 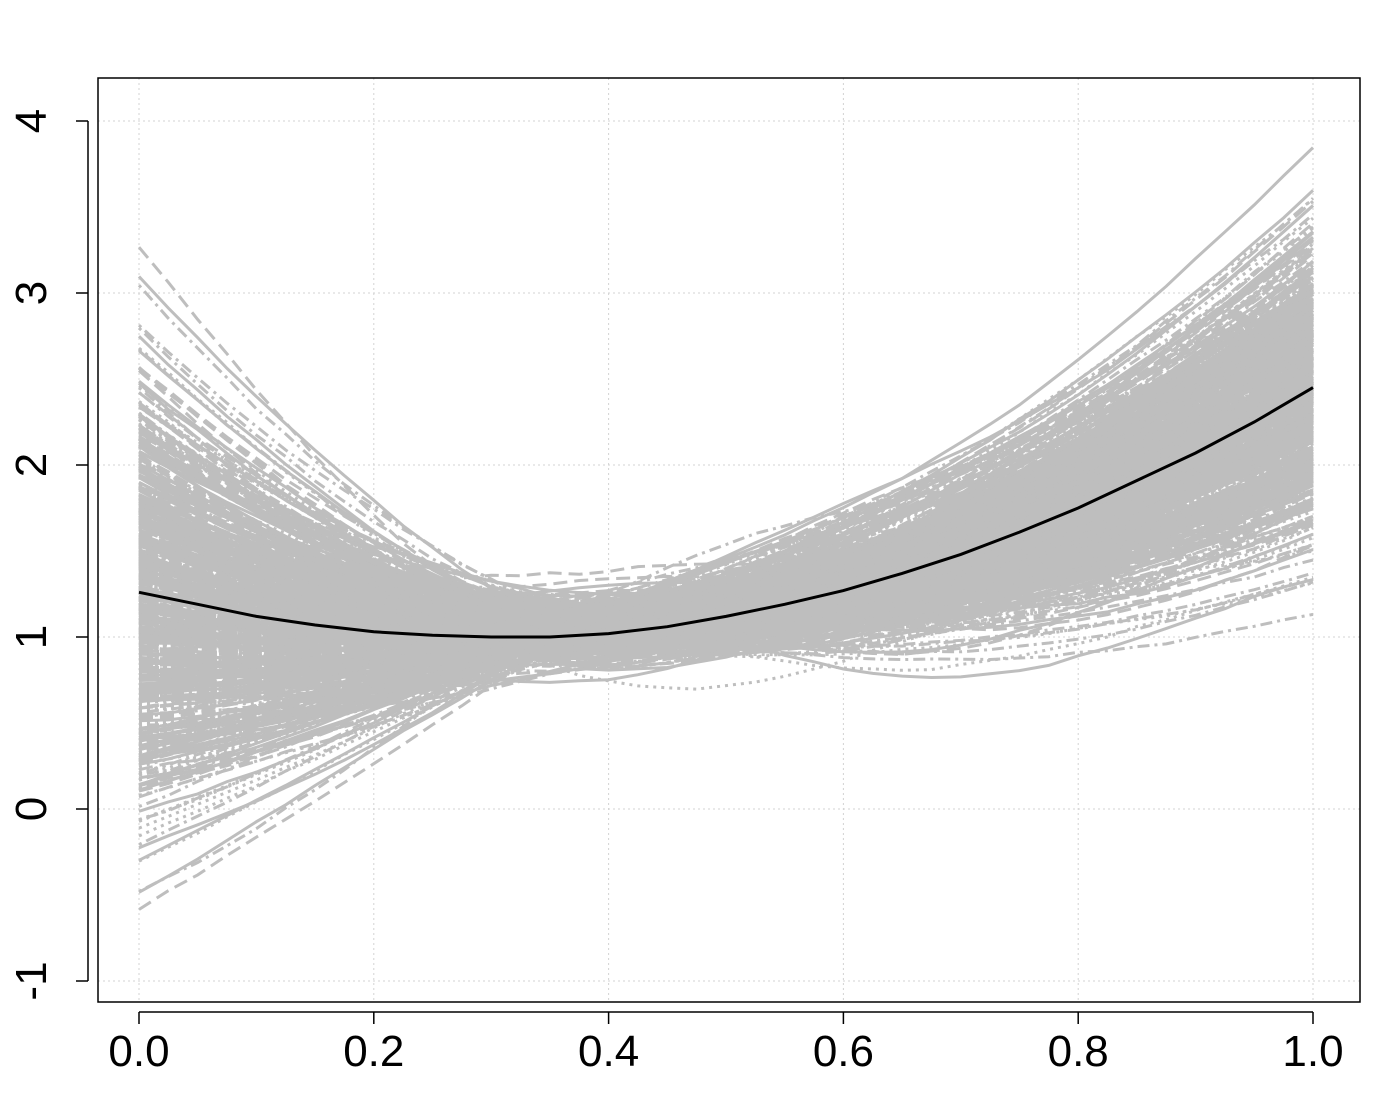 I want to click on x-tick-label: 1.0, so click(x=1312, y=1051).